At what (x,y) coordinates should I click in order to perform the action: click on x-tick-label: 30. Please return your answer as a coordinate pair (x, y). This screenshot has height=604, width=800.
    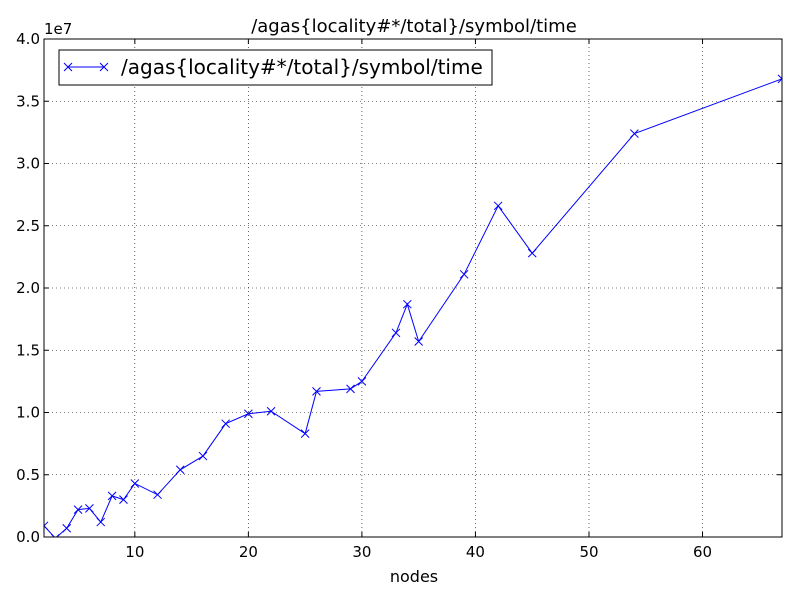
    Looking at the image, I should click on (361, 552).